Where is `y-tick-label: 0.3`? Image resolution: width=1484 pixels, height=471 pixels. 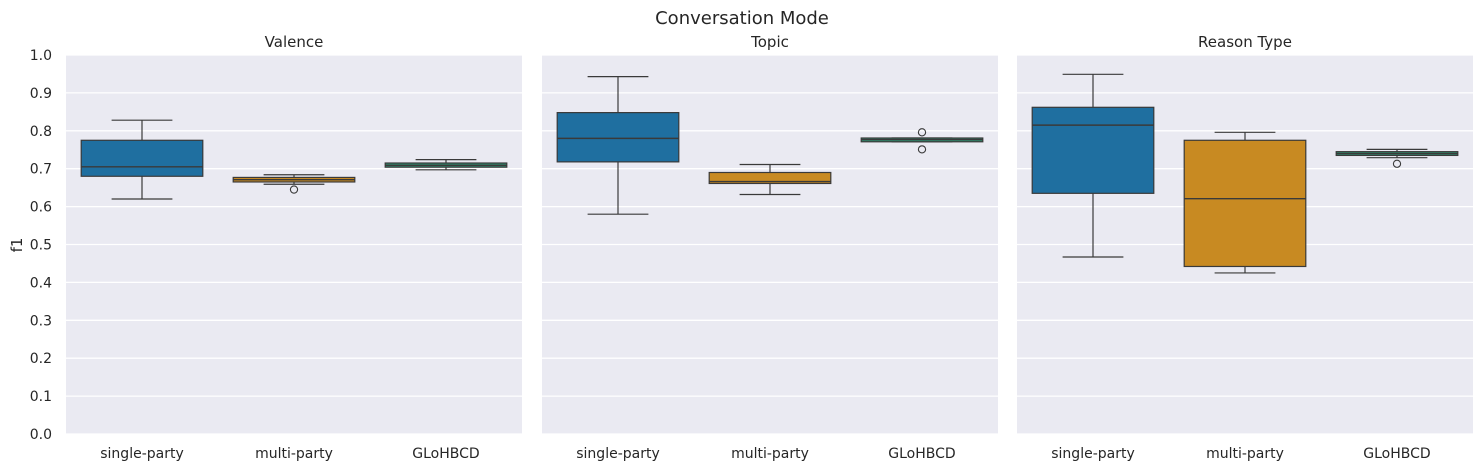
y-tick-label: 0.3 is located at coordinates (41, 321).